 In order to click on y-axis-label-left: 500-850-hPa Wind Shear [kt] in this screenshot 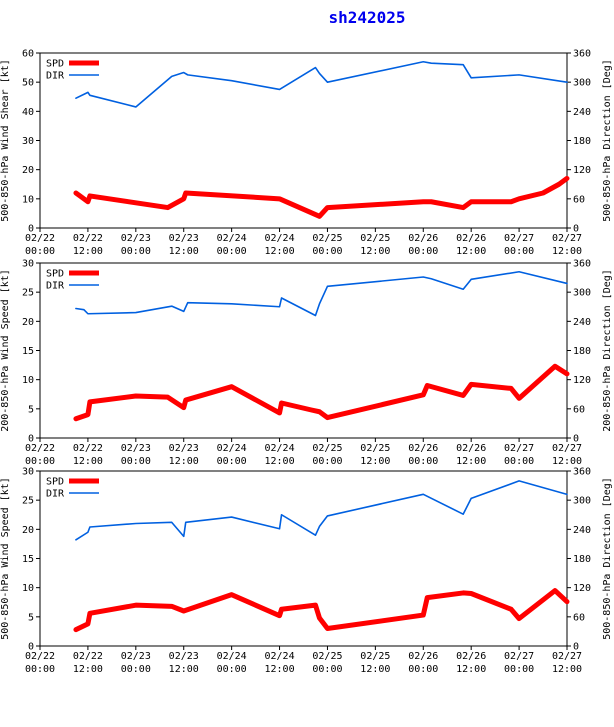, I will do `click(5, 140)`.